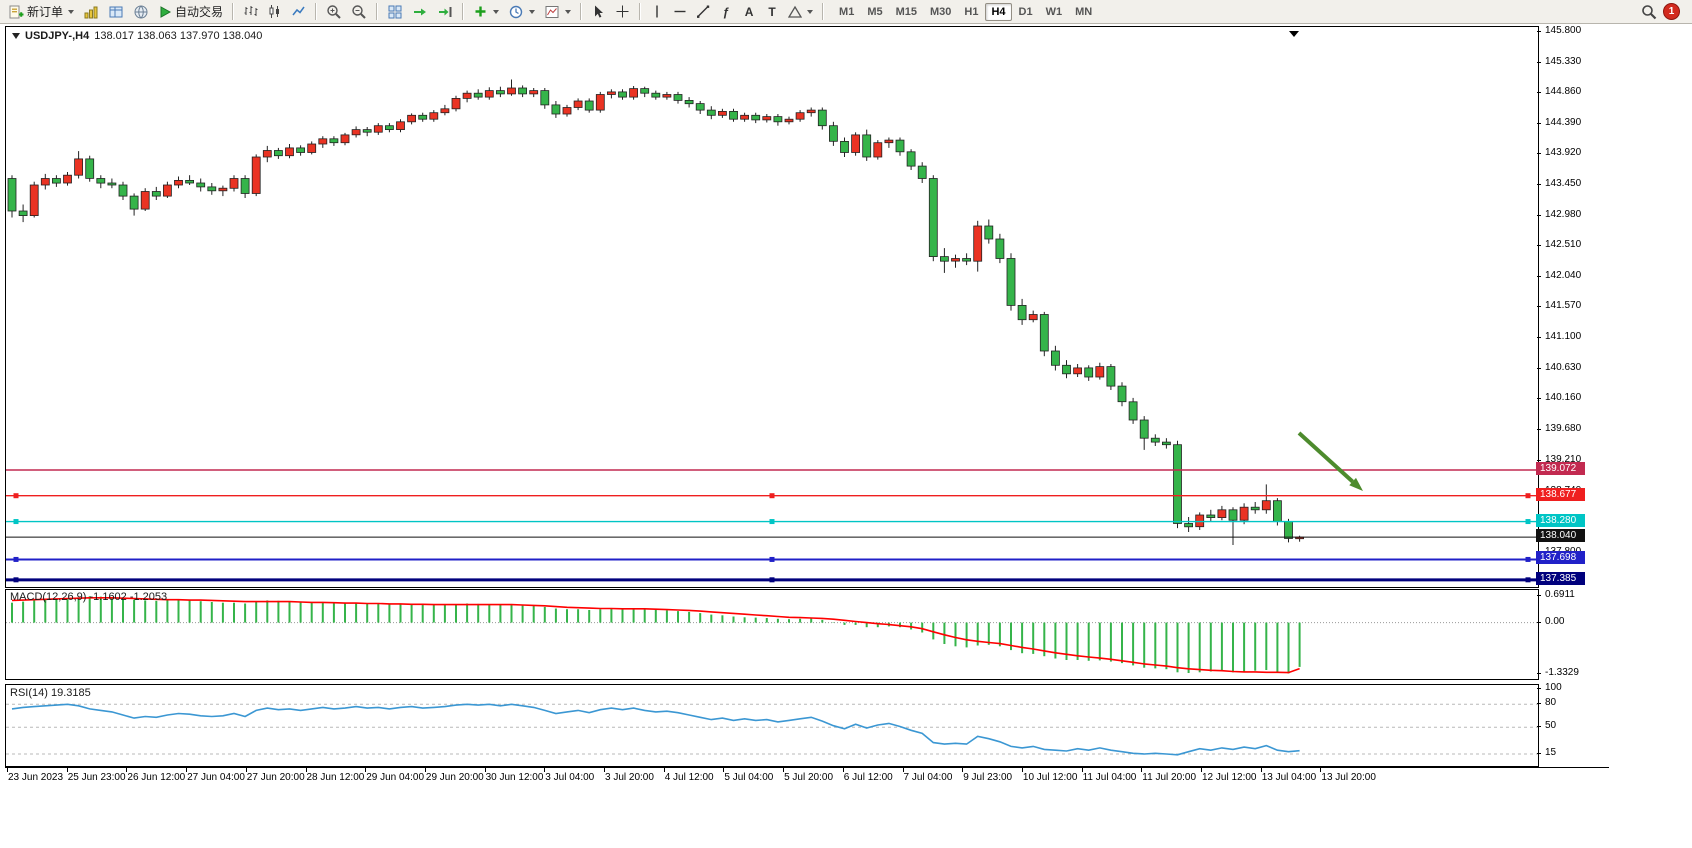 This screenshot has width=1692, height=848. What do you see at coordinates (749, 777) in the screenshot?
I see `date-label: 5 Jul 04:00` at bounding box center [749, 777].